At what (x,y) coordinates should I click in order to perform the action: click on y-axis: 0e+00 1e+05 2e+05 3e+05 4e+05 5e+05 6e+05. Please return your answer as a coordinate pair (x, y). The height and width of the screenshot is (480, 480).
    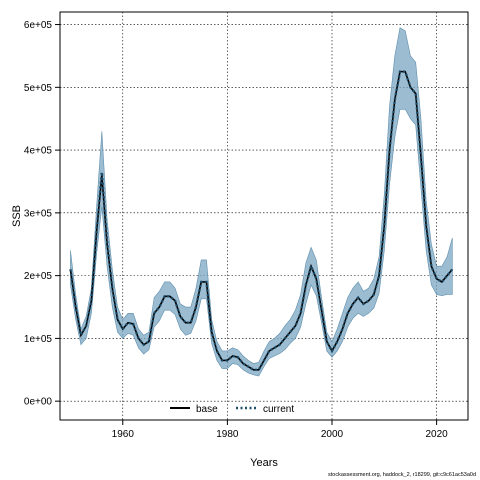
    Looking at the image, I should click on (42, 214).